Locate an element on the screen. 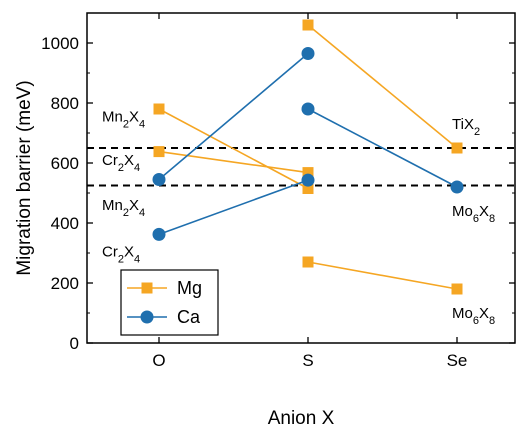 The width and height of the screenshot is (528, 433). x-tick-label: O is located at coordinates (158, 360).